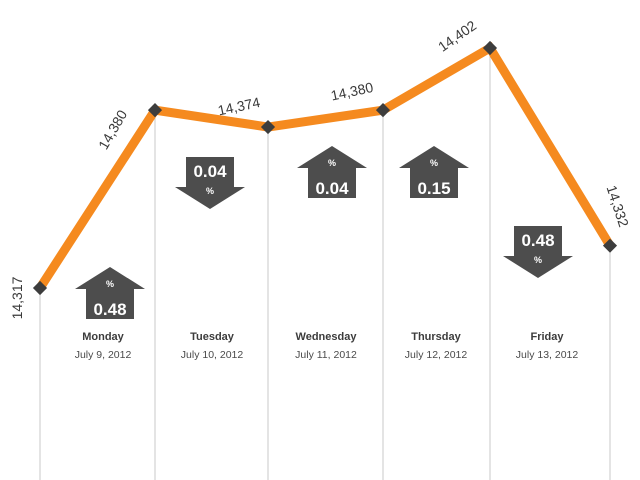 The width and height of the screenshot is (640, 480). Describe the element at coordinates (326, 355) in the screenshot. I see `date-label: July 11, 2012` at that location.